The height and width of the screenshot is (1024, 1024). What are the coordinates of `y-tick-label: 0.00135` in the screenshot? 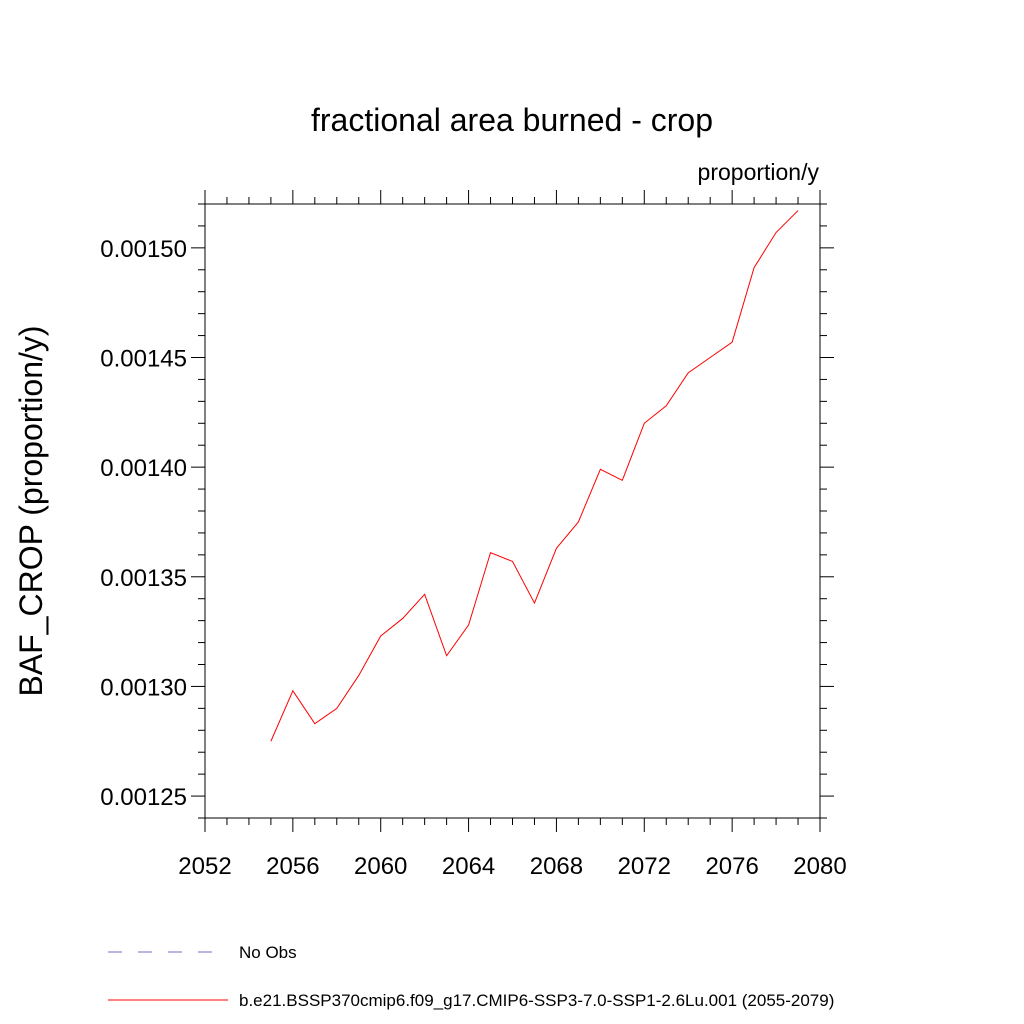 It's located at (143, 578).